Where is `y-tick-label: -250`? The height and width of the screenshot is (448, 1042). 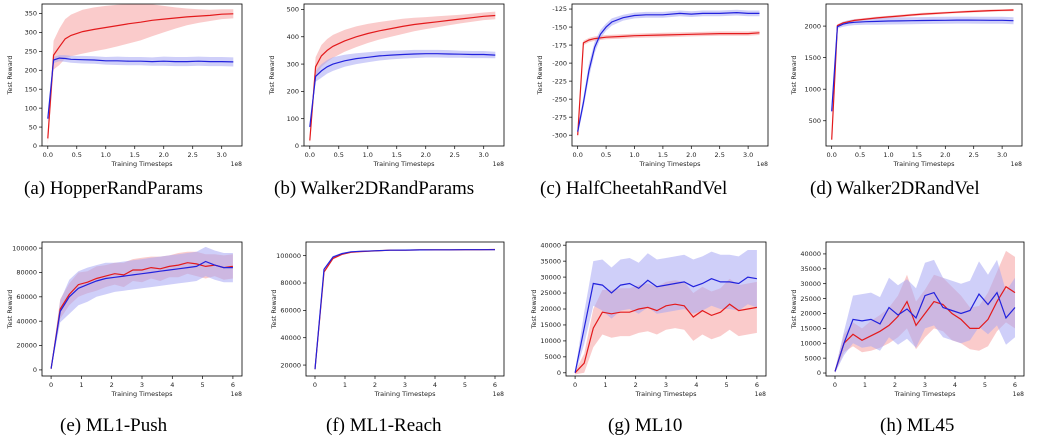 y-tick-label: -250 is located at coordinates (559, 99).